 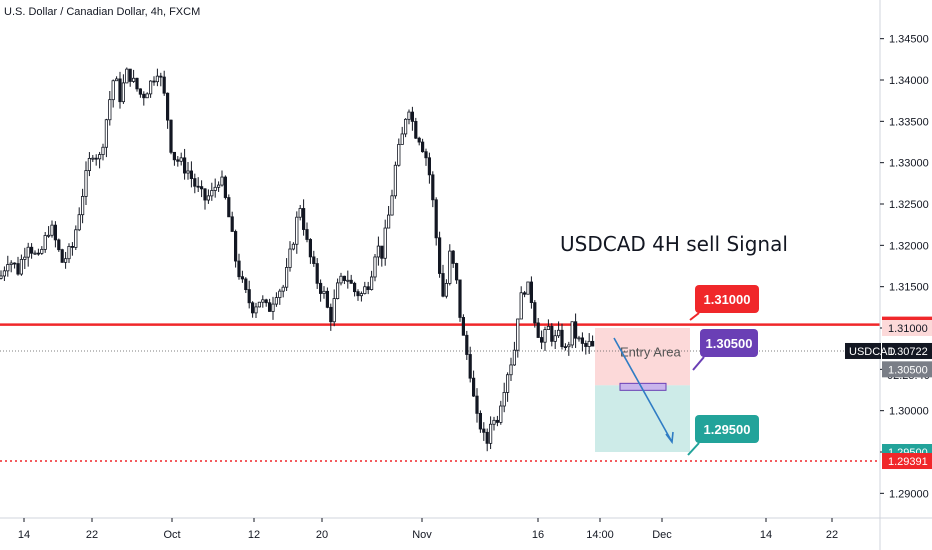 What do you see at coordinates (907, 328) in the screenshot?
I see `stop-price-label` at bounding box center [907, 328].